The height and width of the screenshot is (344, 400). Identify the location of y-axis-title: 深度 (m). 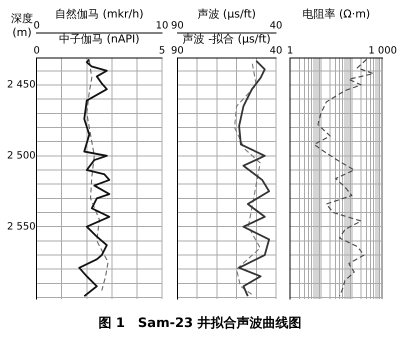
(22, 25).